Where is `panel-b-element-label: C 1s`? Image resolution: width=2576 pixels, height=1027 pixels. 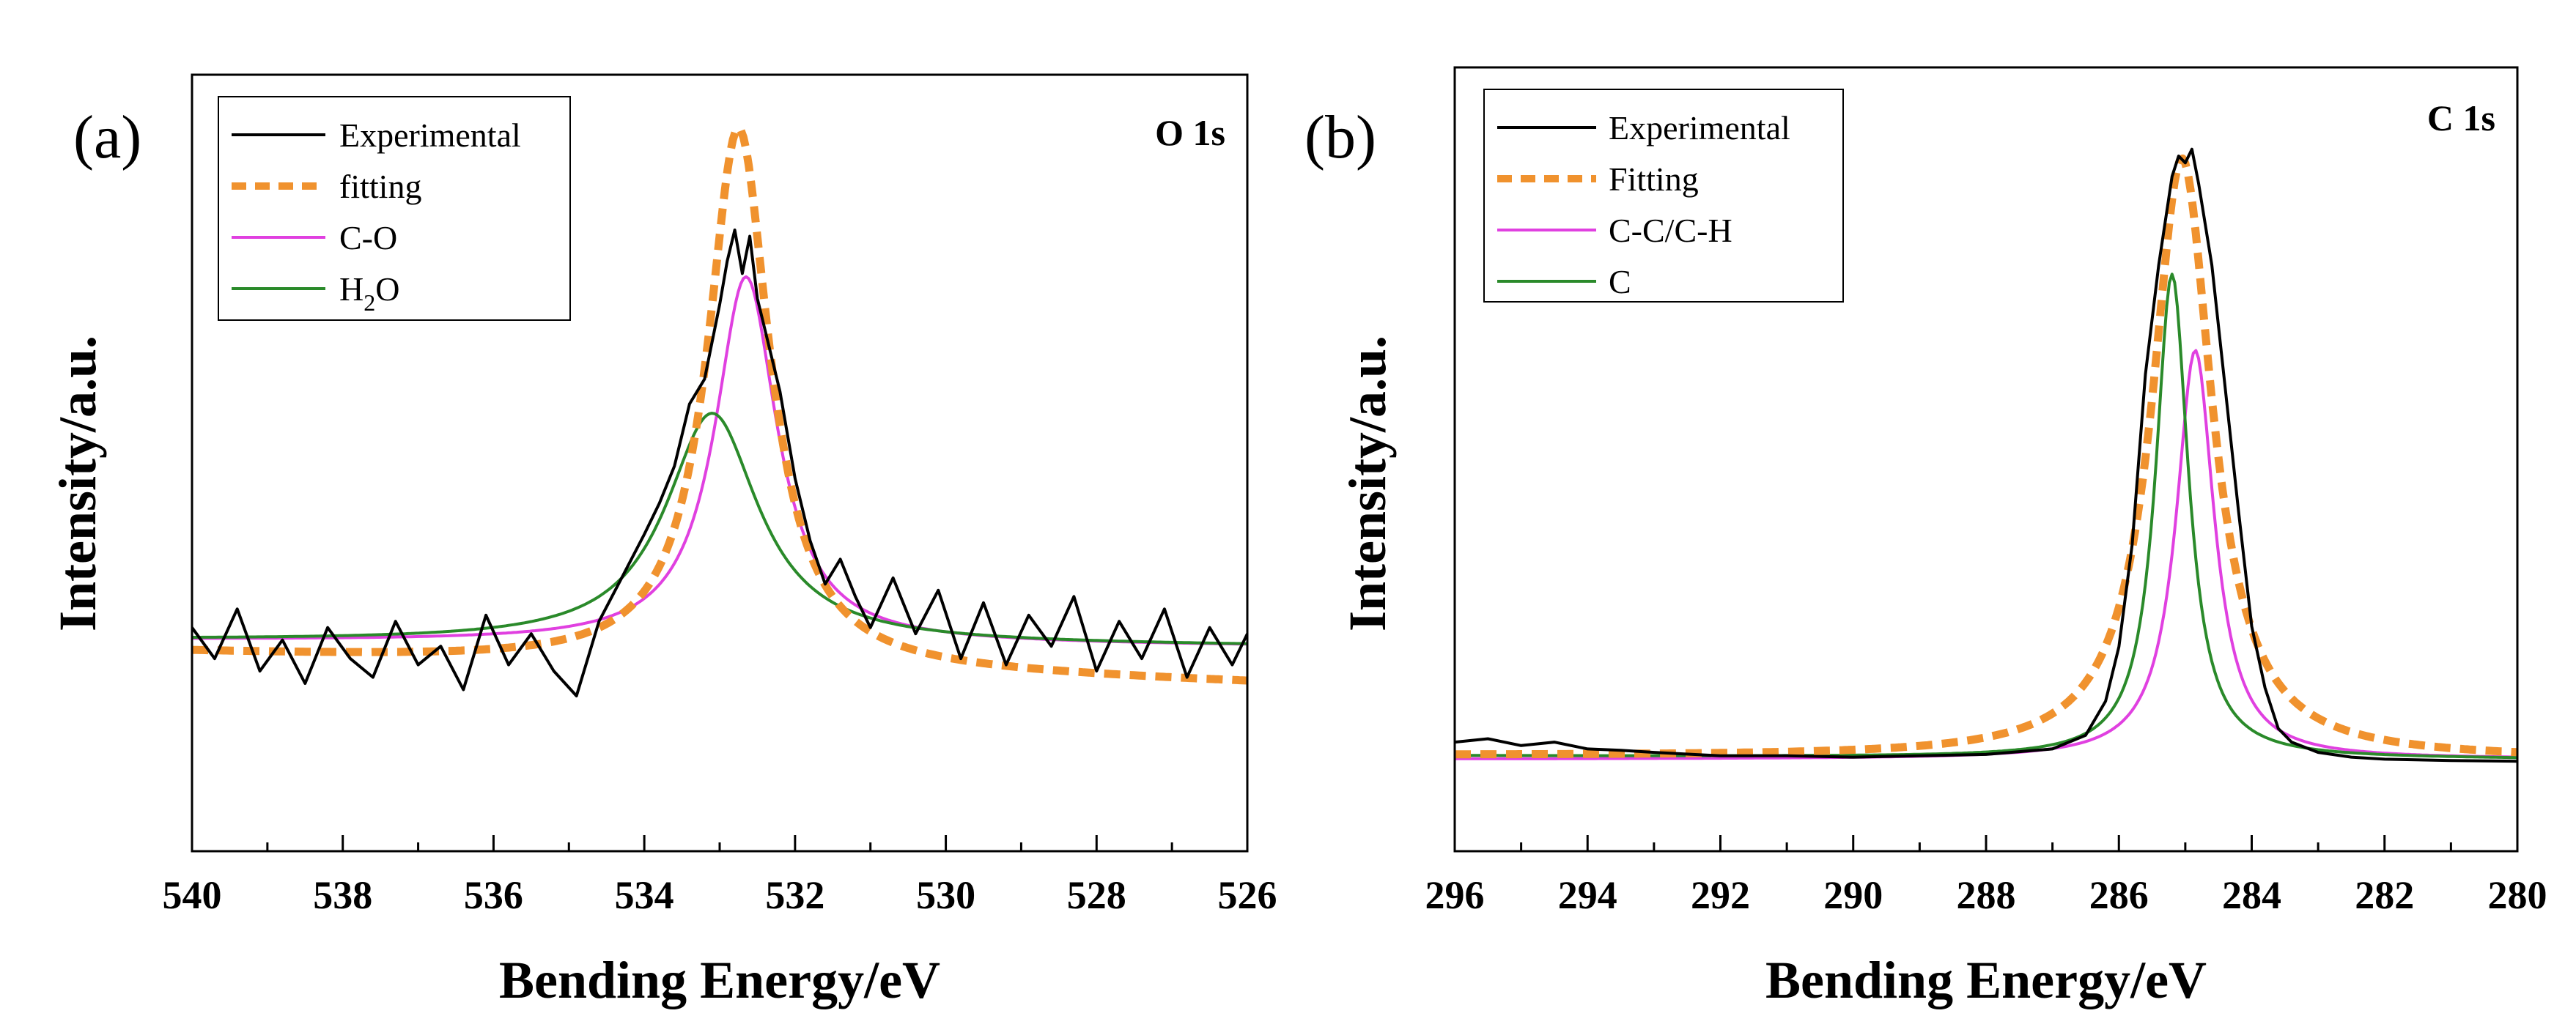 panel-b-element-label: C 1s is located at coordinates (2461, 117).